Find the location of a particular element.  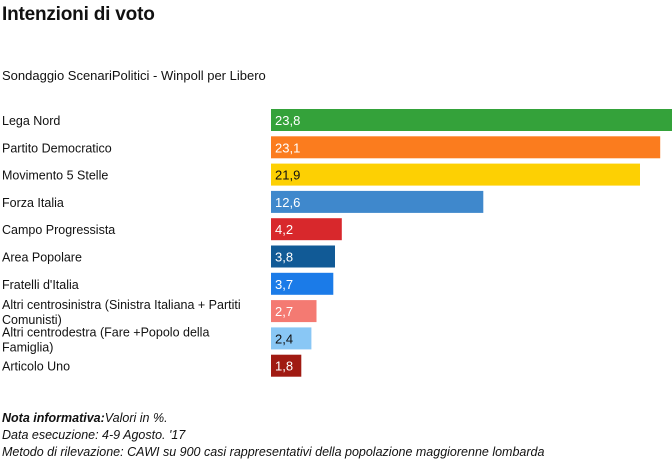

footnote-text: Valori in %. is located at coordinates (136, 418).